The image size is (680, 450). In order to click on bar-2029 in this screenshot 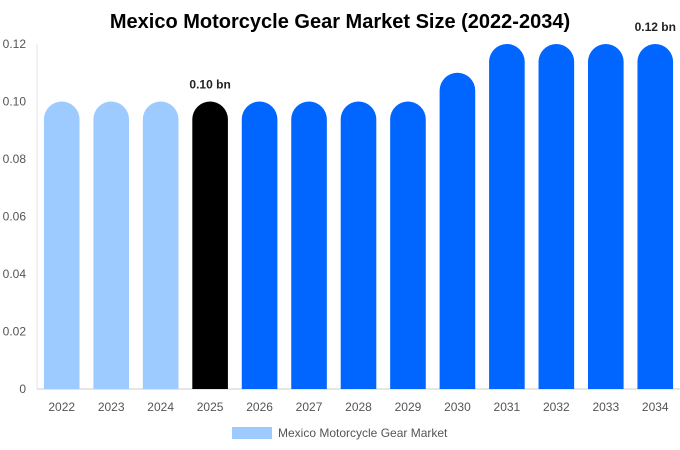, I will do `click(408, 245)`.